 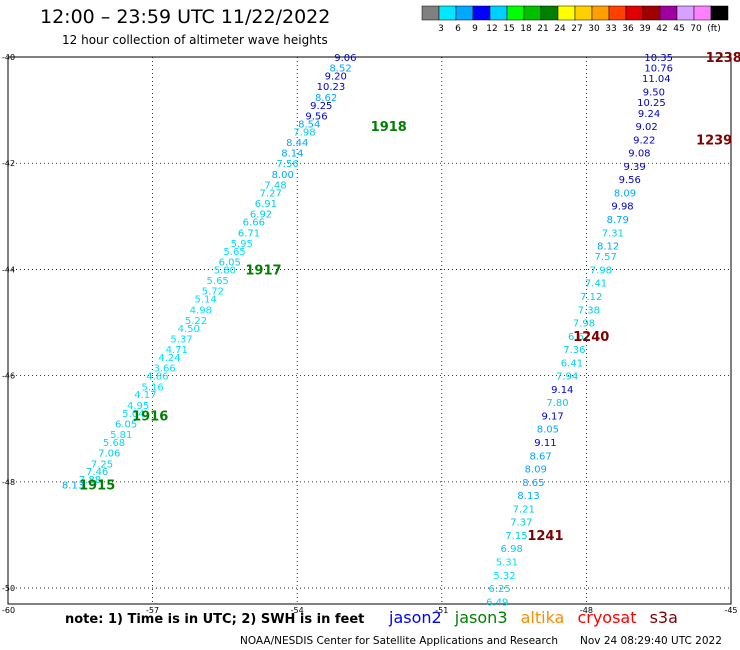 What do you see at coordinates (608, 247) in the screenshot?
I see `wave-height-value: 8.12` at bounding box center [608, 247].